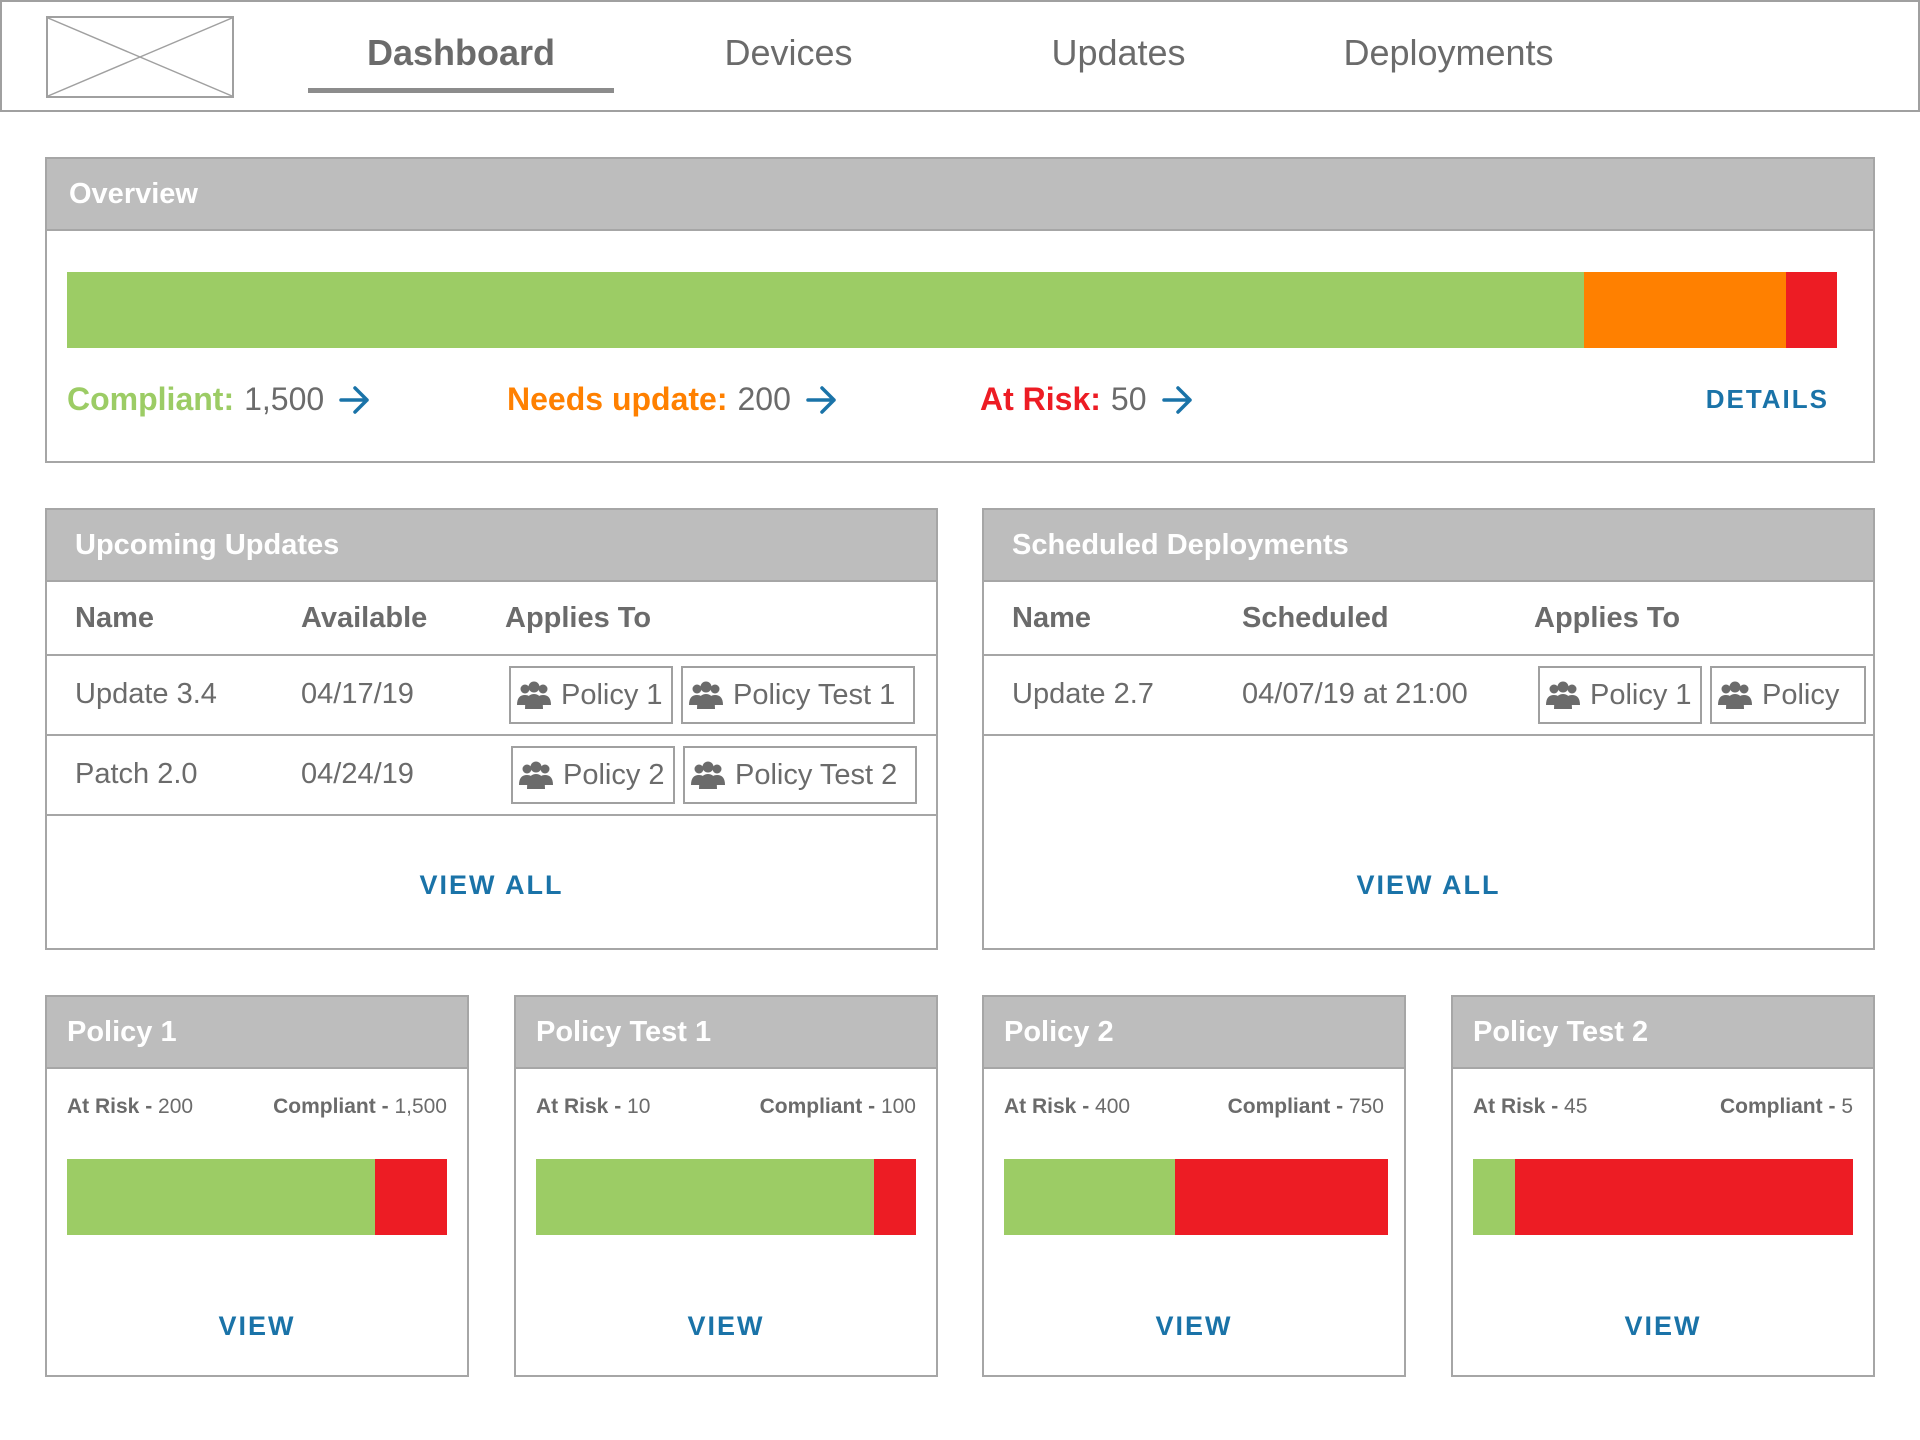 This screenshot has height=1440, width=1920. Describe the element at coordinates (491, 546) in the screenshot. I see `upcoming-updates-title: Upcoming Updates` at that location.